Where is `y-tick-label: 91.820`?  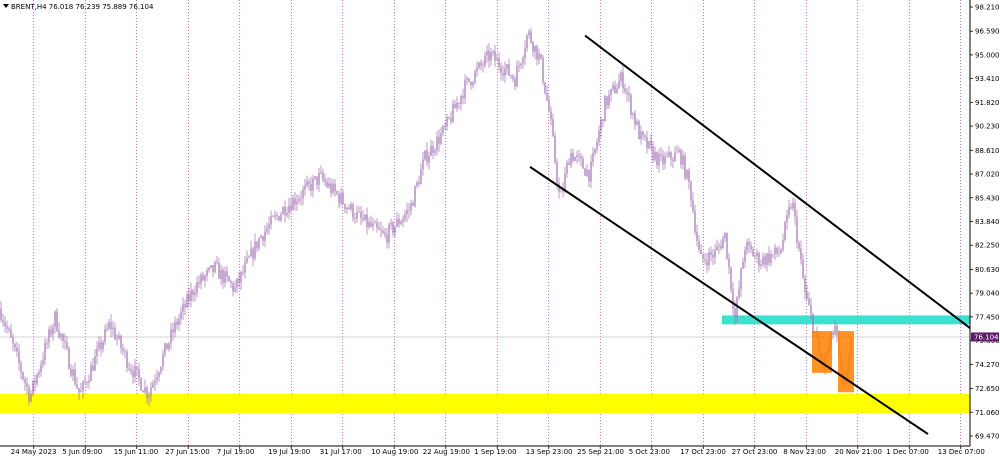
y-tick-label: 91.820 is located at coordinates (987, 103).